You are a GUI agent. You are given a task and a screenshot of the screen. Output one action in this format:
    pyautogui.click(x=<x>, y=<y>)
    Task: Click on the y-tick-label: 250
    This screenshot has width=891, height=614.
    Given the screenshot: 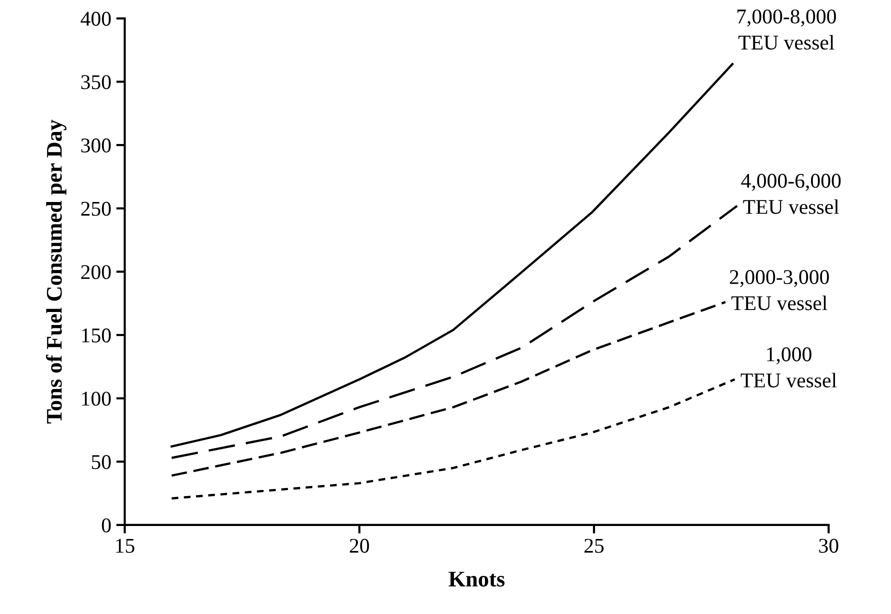 What is the action you would take?
    pyautogui.click(x=96, y=209)
    